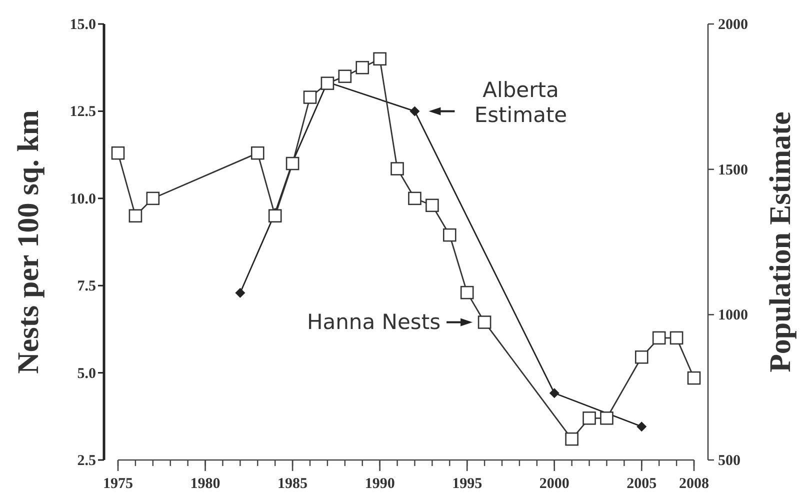 This screenshot has width=809, height=493. Describe the element at coordinates (467, 484) in the screenshot. I see `x-tick-label: 1995` at that location.